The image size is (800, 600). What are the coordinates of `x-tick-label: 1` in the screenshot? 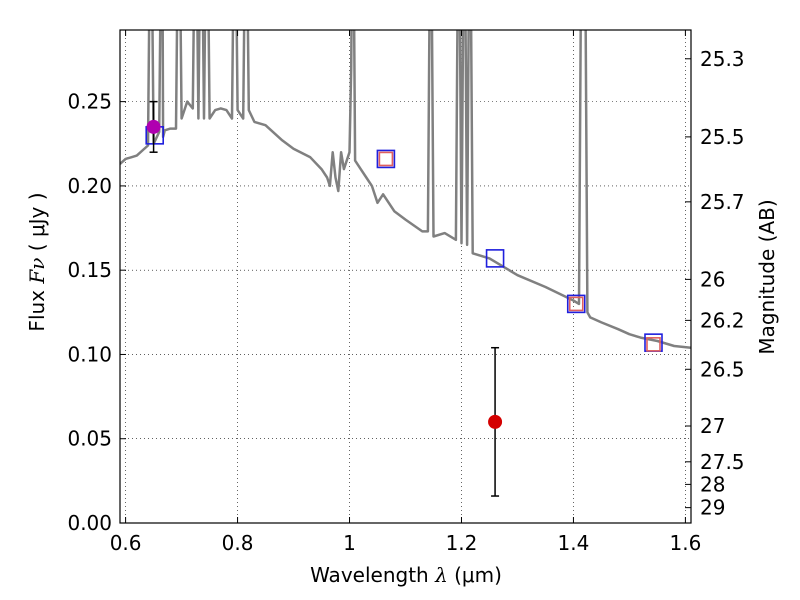 It's located at (349, 543).